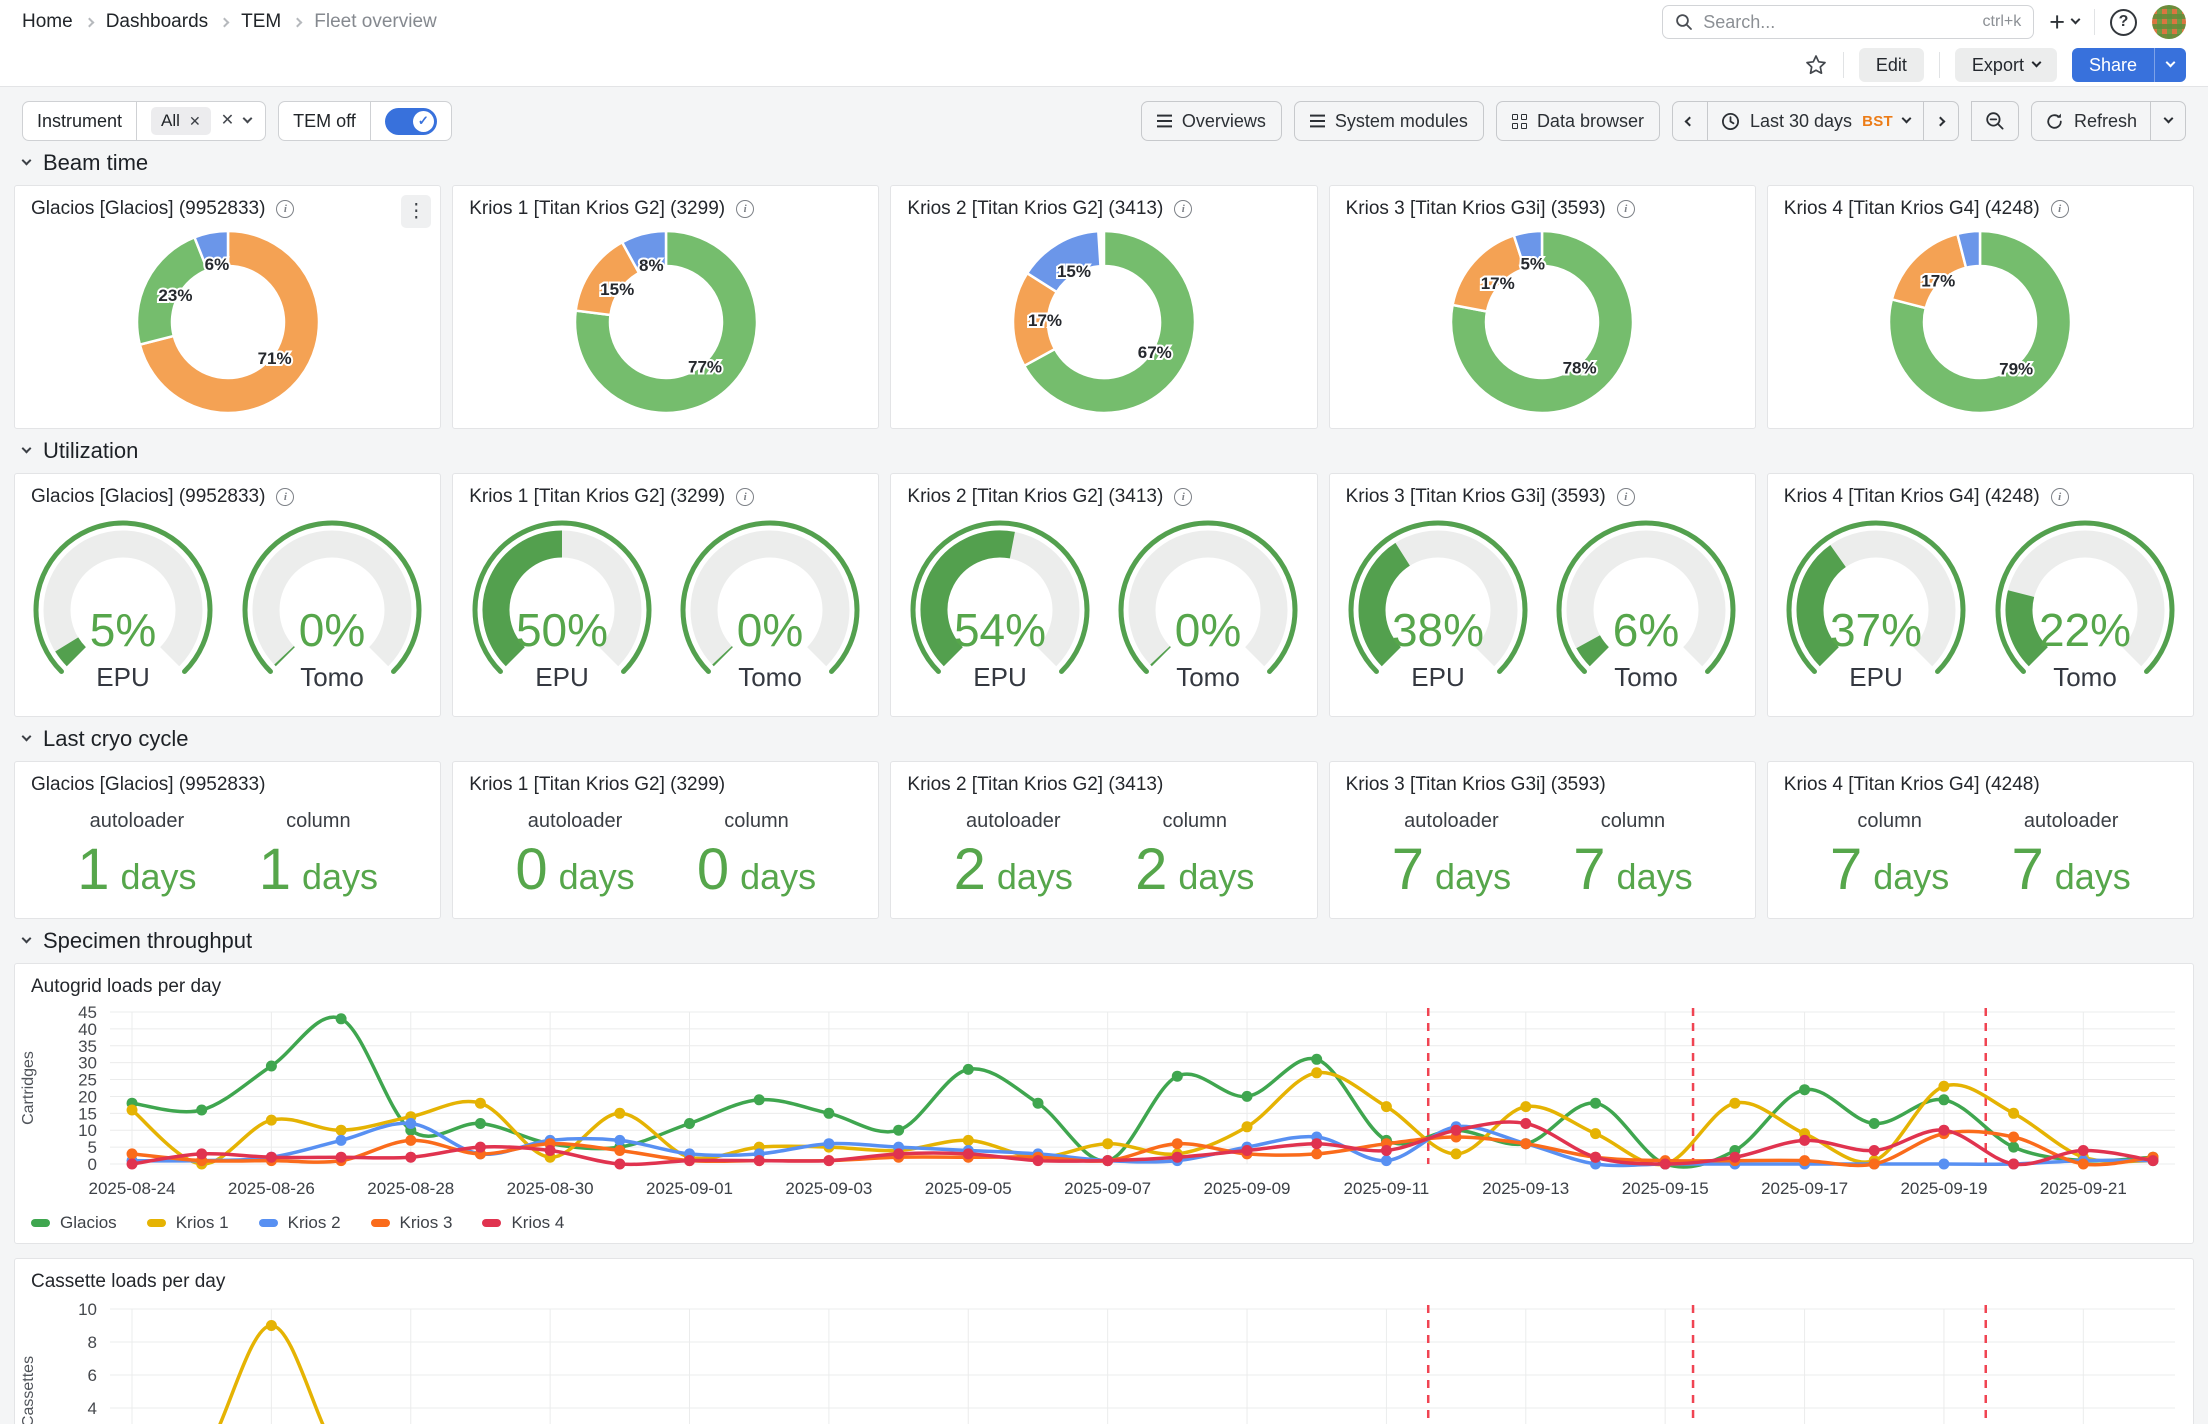 The width and height of the screenshot is (2208, 1424). I want to click on help-button: ?, so click(2123, 22).